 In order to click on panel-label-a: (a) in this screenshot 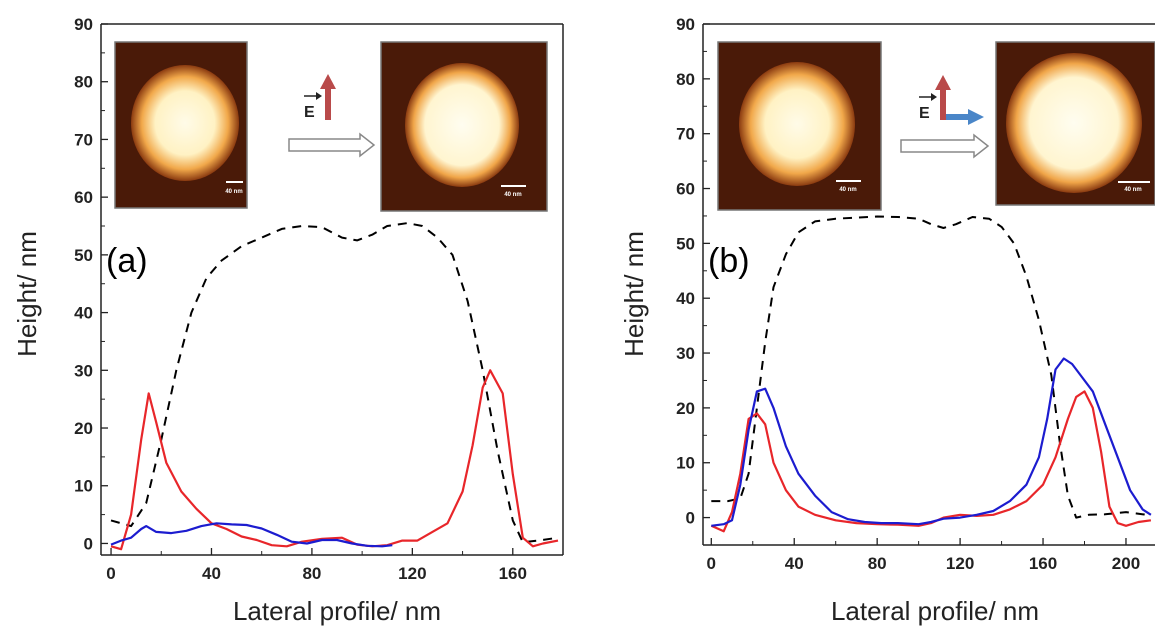, I will do `click(127, 261)`.